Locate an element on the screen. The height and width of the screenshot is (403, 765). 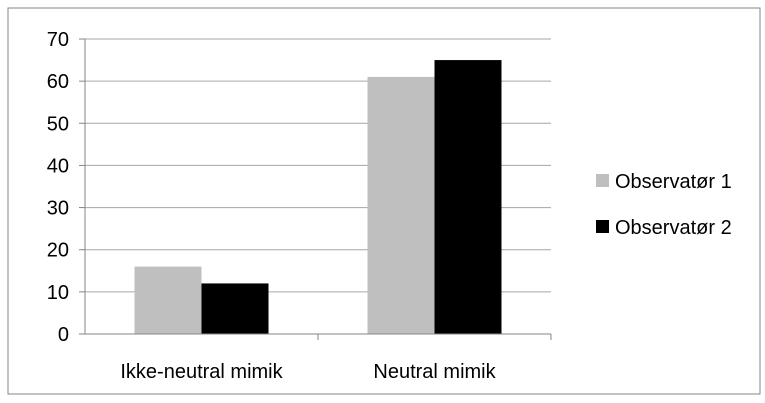
y-tick-label: 0 is located at coordinates (63, 335).